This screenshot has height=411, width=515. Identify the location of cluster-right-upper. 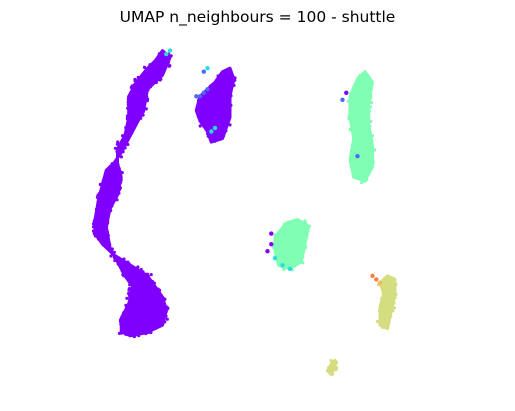
(361, 127).